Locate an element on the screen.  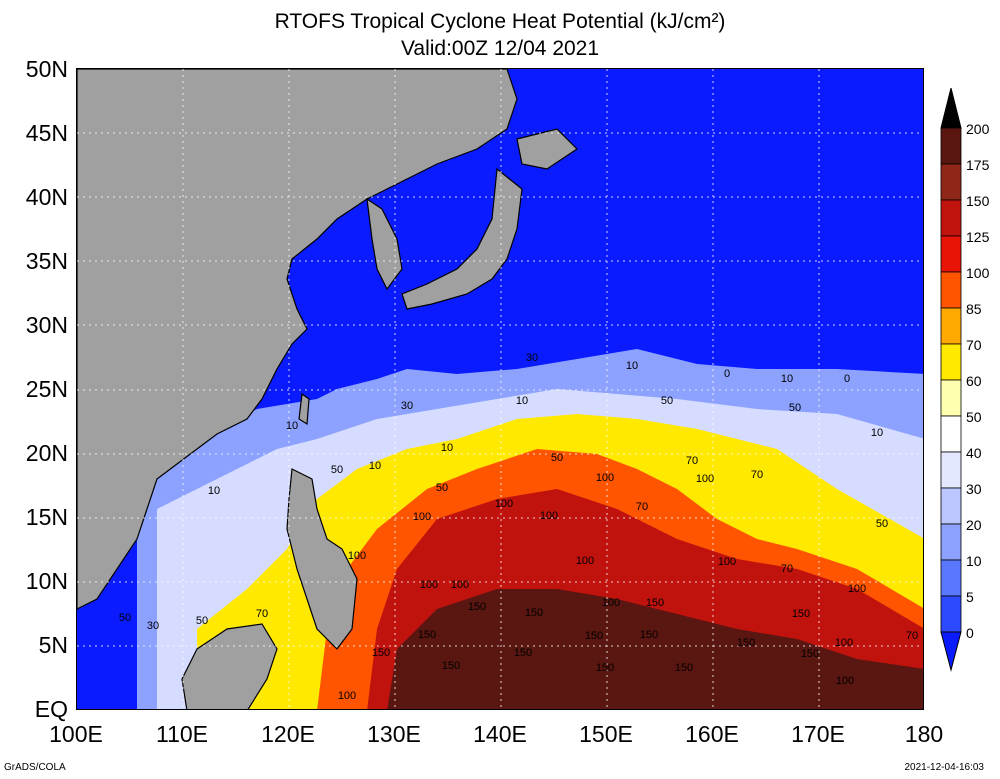
lat-label: EQ is located at coordinates (51, 709).